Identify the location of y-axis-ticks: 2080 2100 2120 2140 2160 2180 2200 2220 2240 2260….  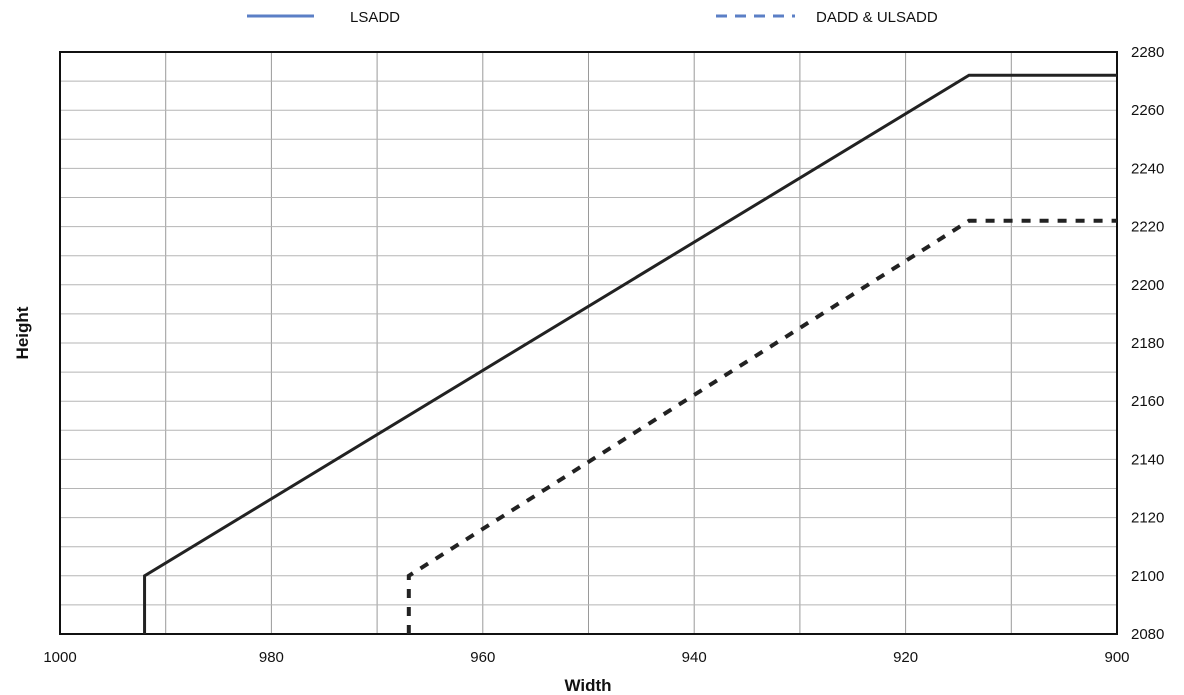
(1147, 343).